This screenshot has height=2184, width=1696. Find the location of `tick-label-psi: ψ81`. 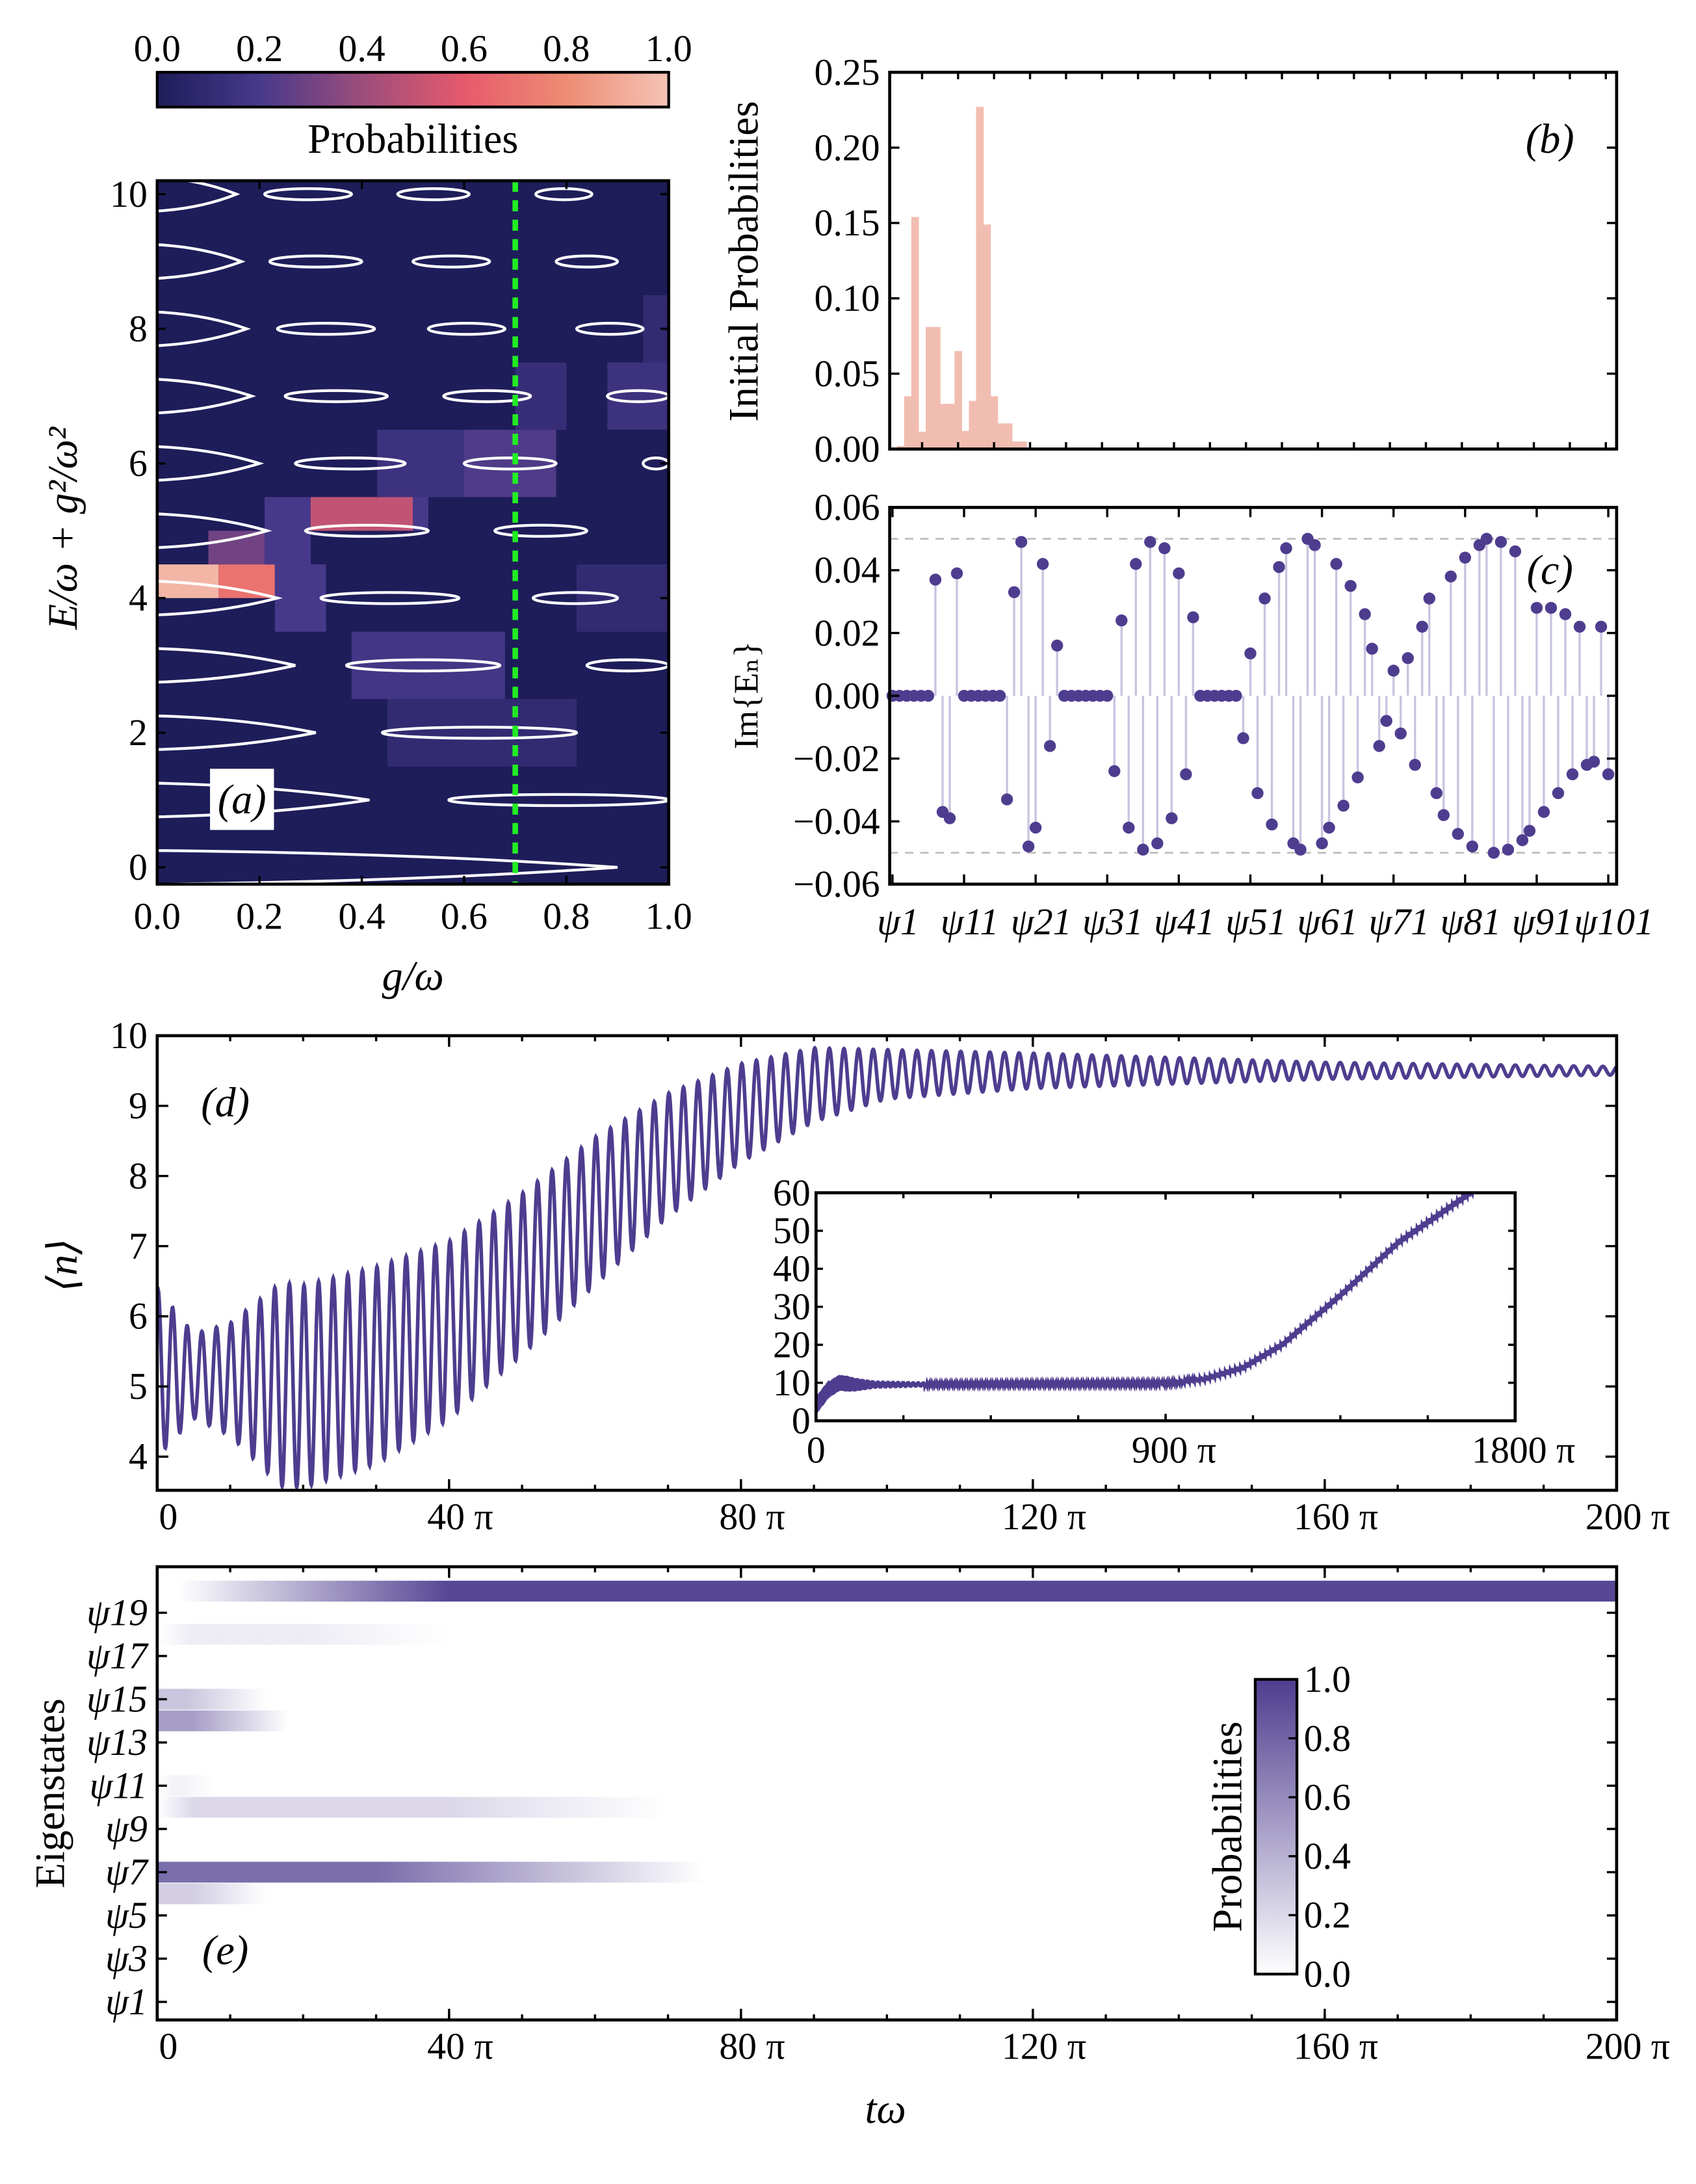

tick-label-psi: ψ81 is located at coordinates (1471, 923).